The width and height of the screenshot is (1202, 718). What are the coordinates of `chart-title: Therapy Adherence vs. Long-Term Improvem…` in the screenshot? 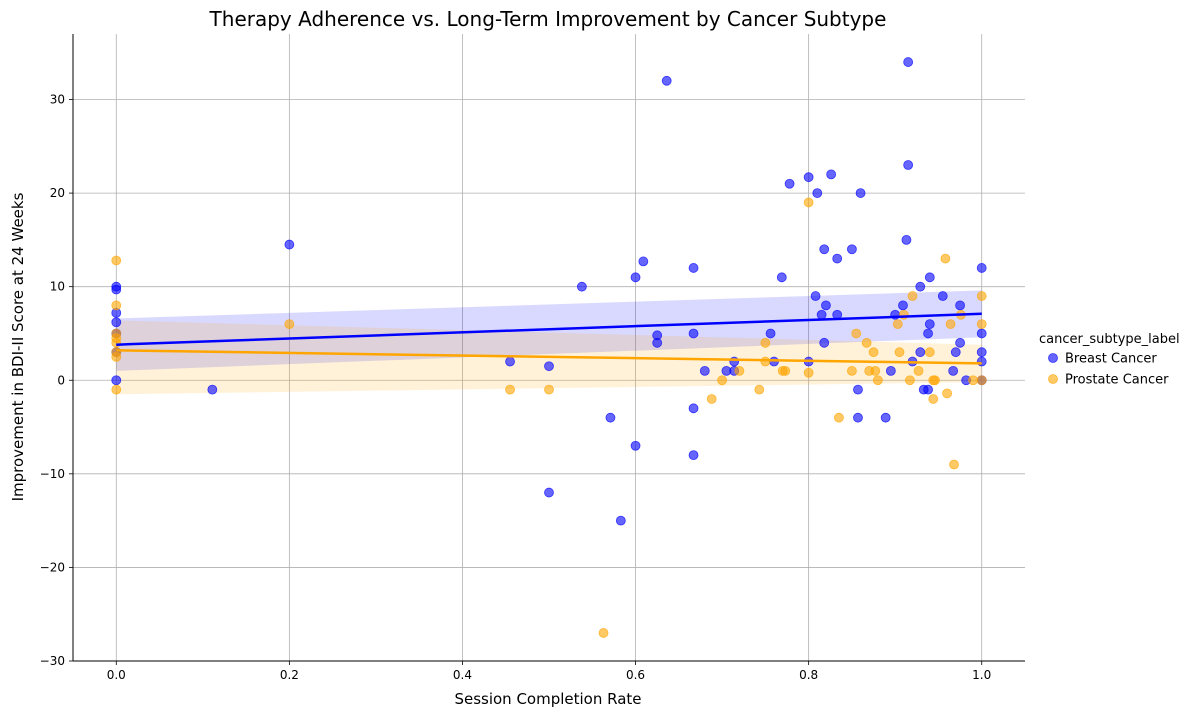 It's located at (548, 19).